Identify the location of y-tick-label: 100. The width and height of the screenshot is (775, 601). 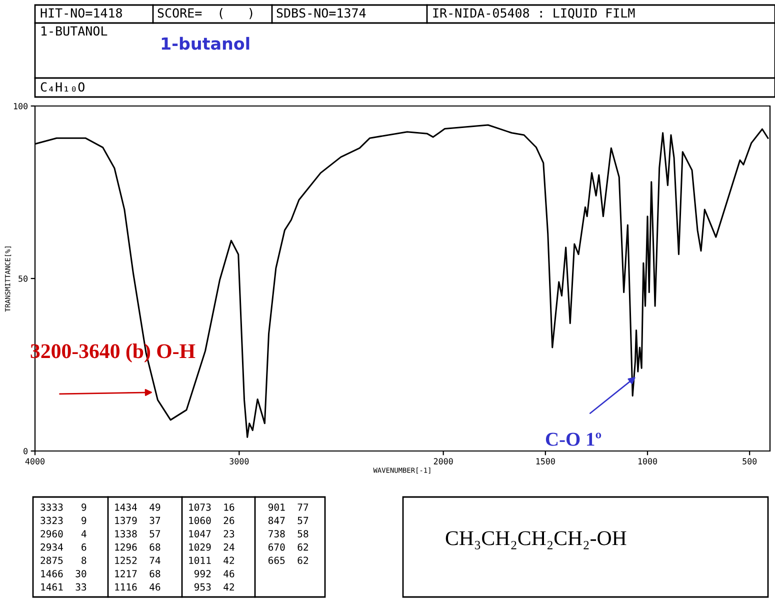
(21, 106).